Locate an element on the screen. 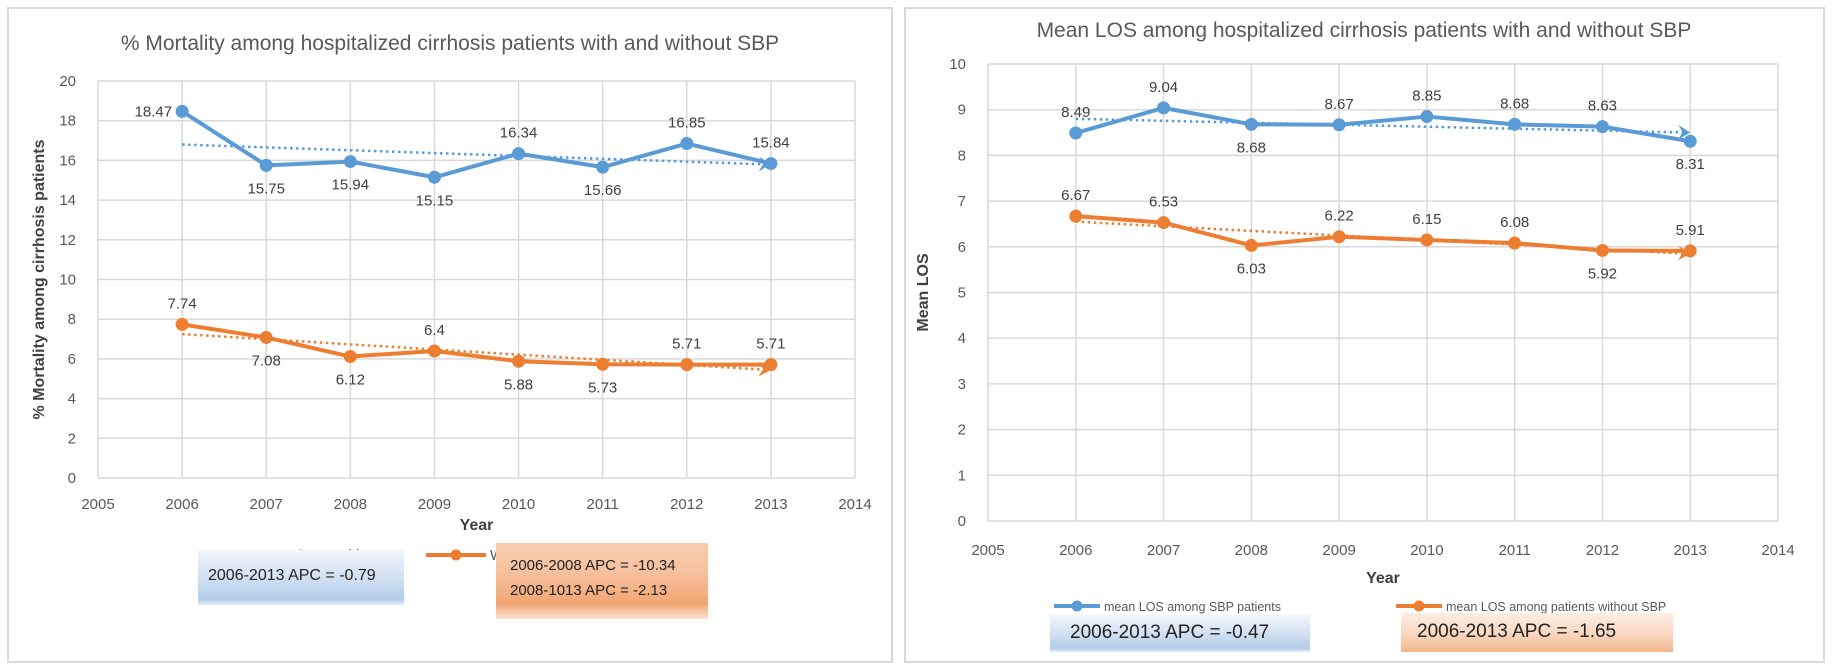  data-label-with-sbp: 8.63 is located at coordinates (1602, 106).